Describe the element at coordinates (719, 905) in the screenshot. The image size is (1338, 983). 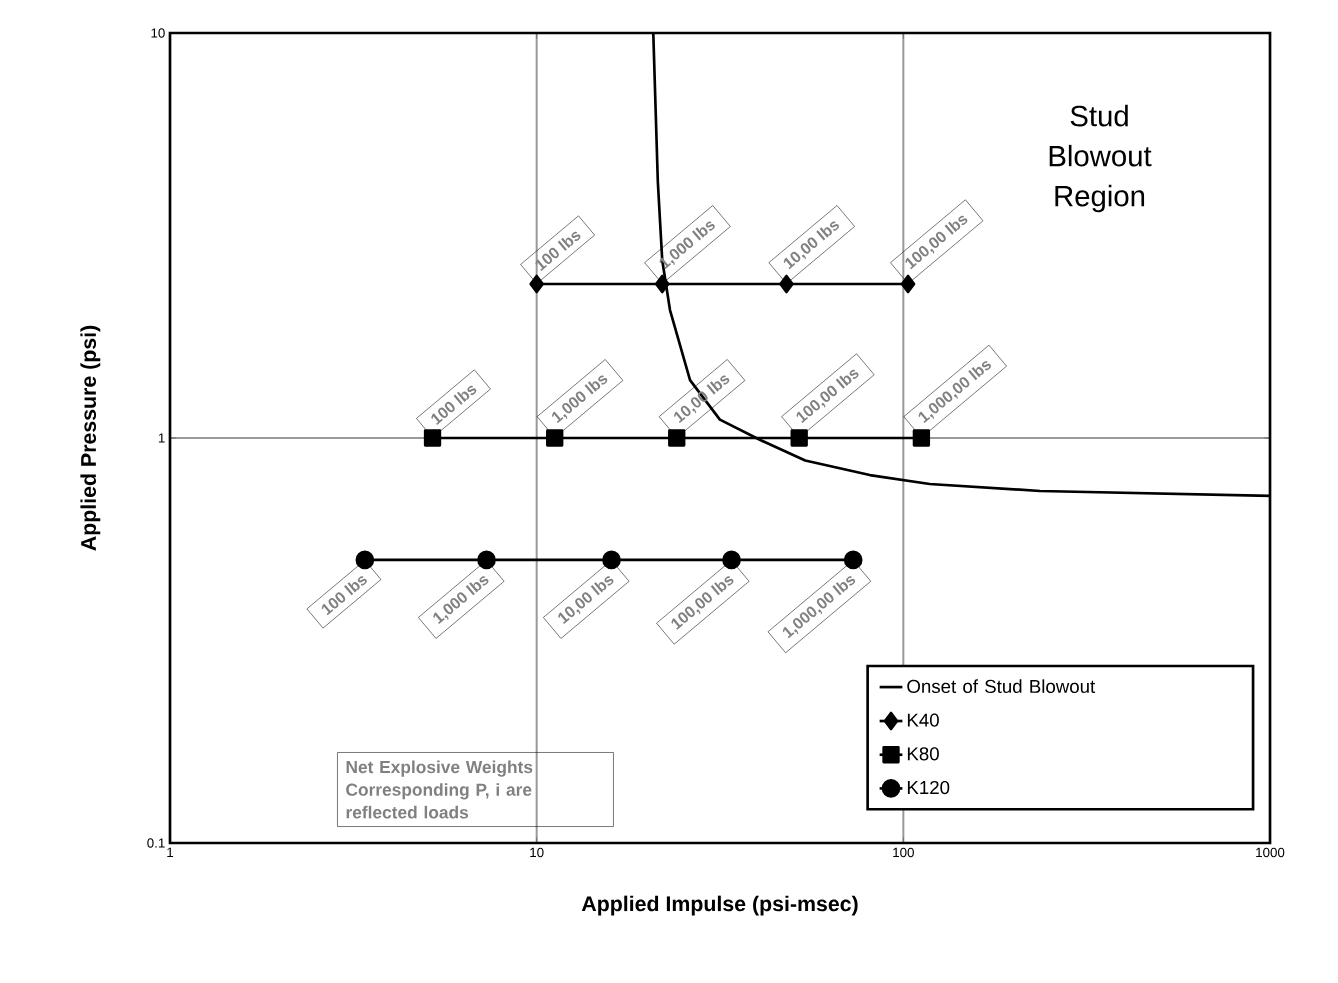
I see `x-axis-title: Applied Impulse (psi-msec)` at that location.